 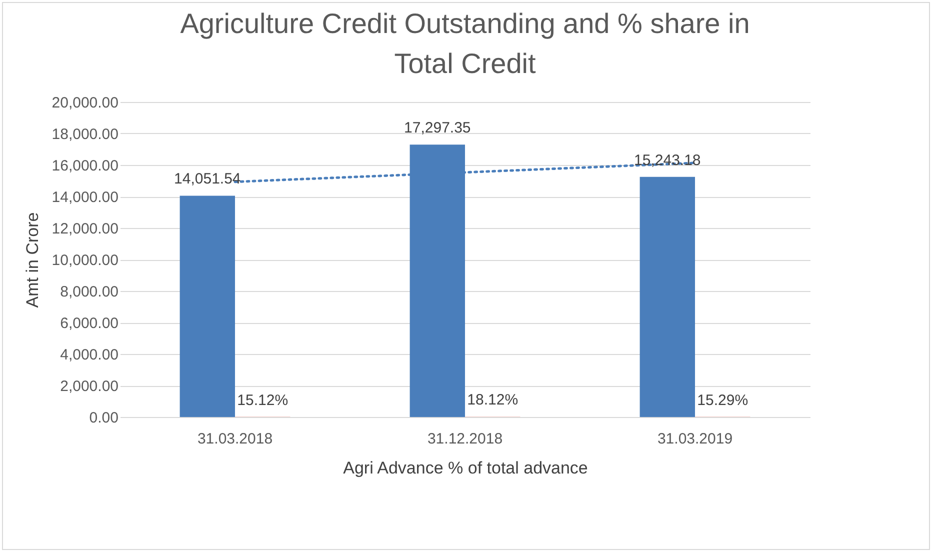 What do you see at coordinates (85, 134) in the screenshot?
I see `y-tick-label: 18,000.00` at bounding box center [85, 134].